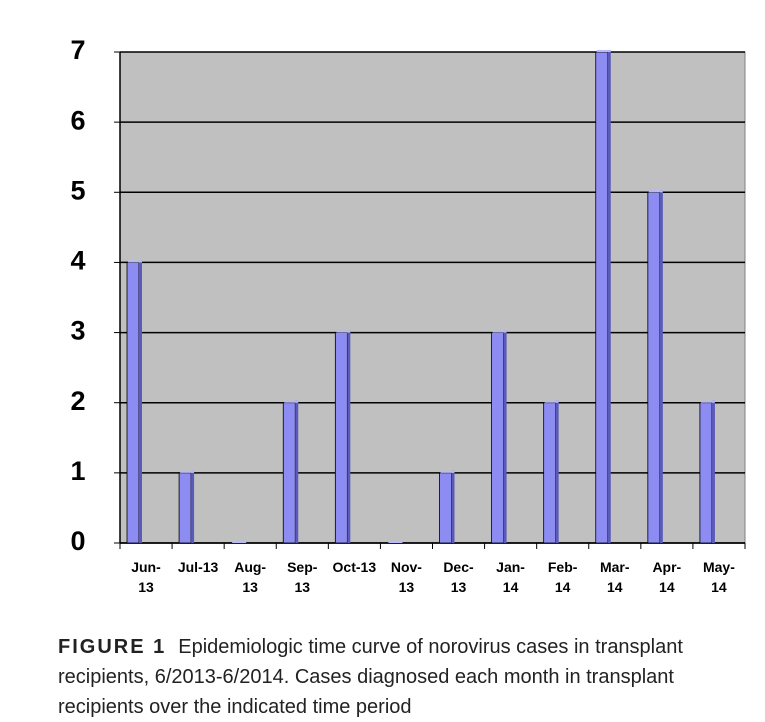  What do you see at coordinates (77, 471) in the screenshot?
I see `y-tick-label: 1` at bounding box center [77, 471].